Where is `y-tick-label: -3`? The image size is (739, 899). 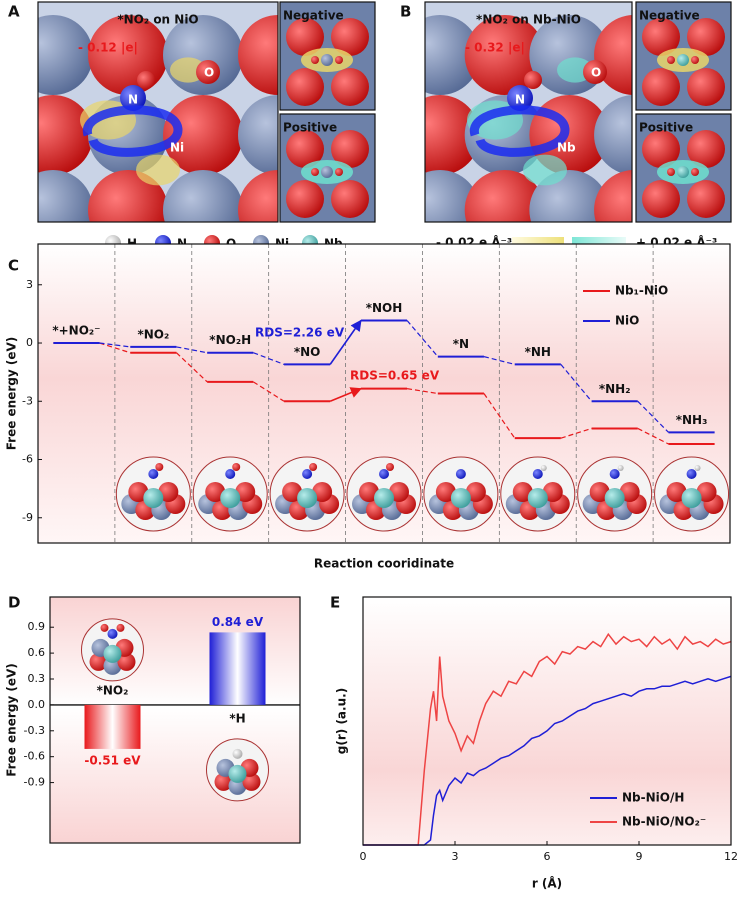 y-tick-label: -3 is located at coordinates (27, 400).